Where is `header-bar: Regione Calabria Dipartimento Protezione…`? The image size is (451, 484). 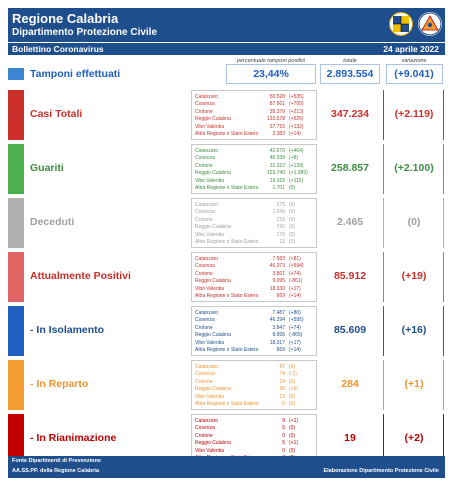 header-bar: Regione Calabria Dipartimento Protezione… is located at coordinates (226, 25).